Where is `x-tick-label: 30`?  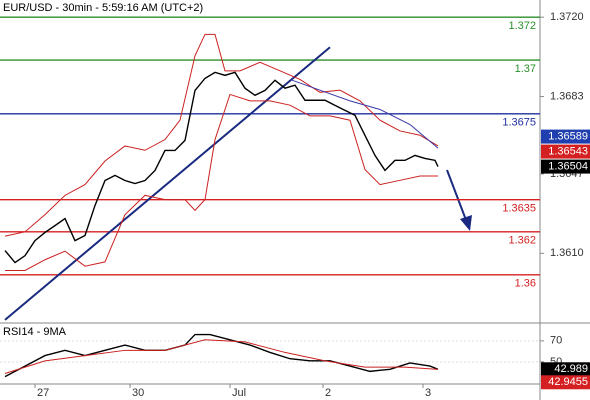 x-tick-label: 30 is located at coordinates (138, 393).